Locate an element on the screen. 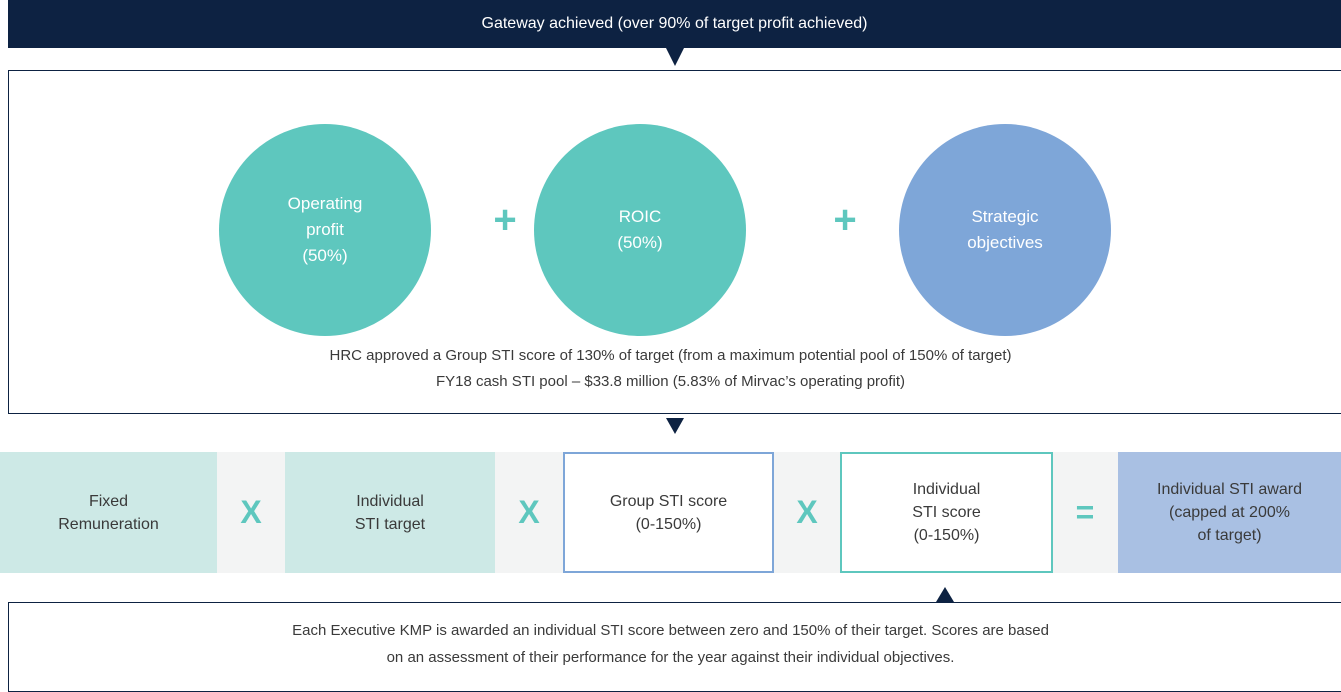  text-line: objectives is located at coordinates (1005, 242).